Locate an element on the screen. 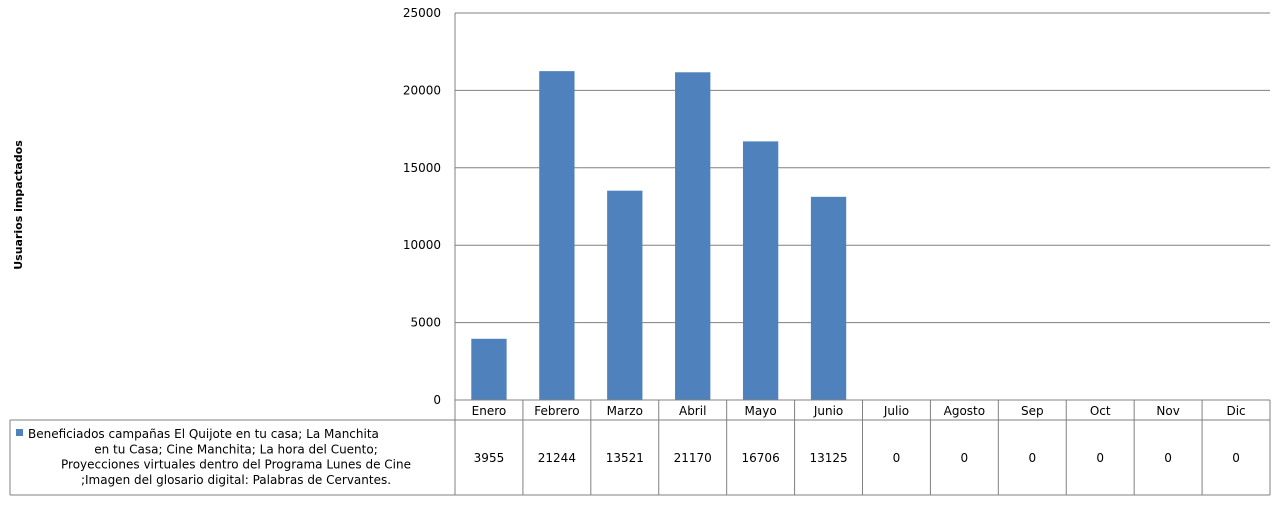 The image size is (1279, 513). value-label: 3955 is located at coordinates (489, 458).